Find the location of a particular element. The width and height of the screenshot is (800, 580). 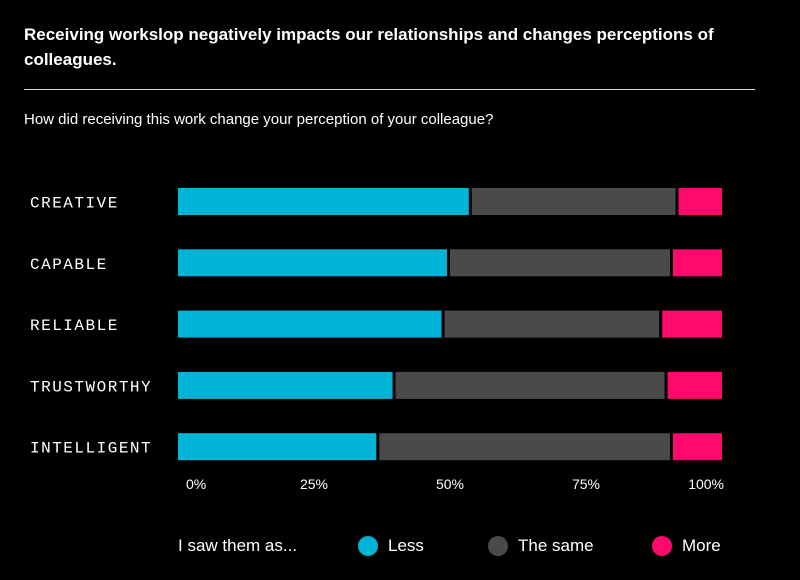

legend-swatch-less is located at coordinates (368, 546).